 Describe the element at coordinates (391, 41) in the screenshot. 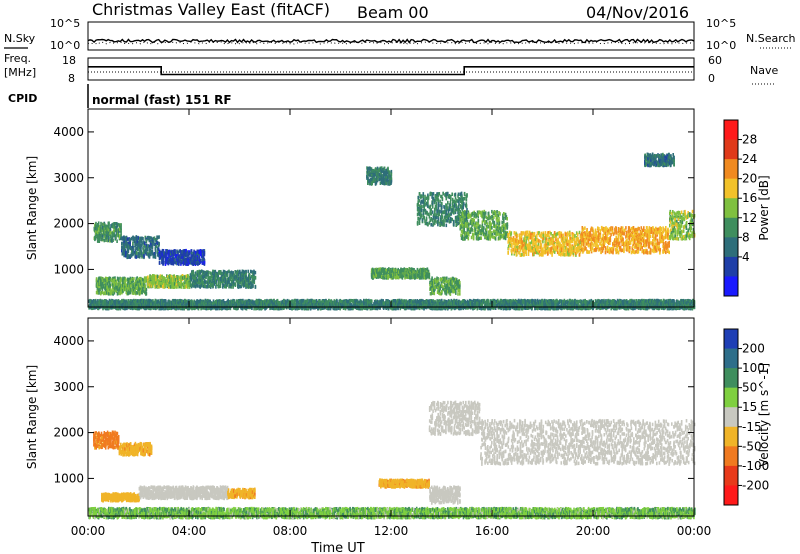

I see `noise-sky-trace` at that location.